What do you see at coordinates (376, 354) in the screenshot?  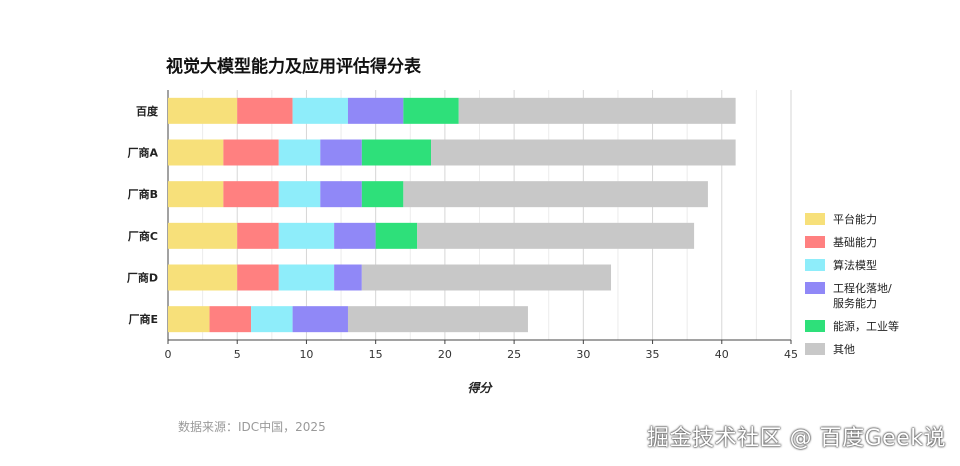 I see `x-tick-label: 15` at bounding box center [376, 354].